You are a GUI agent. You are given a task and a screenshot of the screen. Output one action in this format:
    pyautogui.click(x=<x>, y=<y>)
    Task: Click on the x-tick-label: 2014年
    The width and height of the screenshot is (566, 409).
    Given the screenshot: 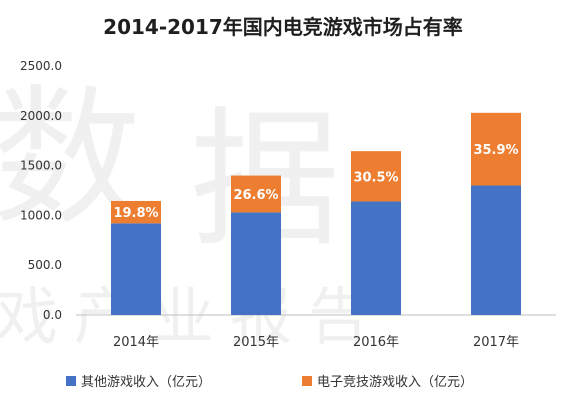 What is the action you would take?
    pyautogui.click(x=136, y=342)
    